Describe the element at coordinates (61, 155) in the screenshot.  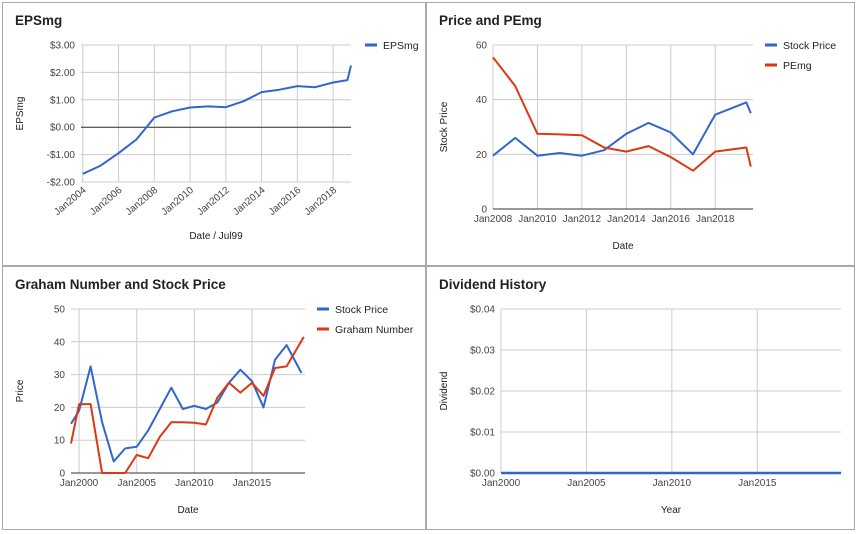
I see `chart-0-ytick-label: -$1.00` at that location.